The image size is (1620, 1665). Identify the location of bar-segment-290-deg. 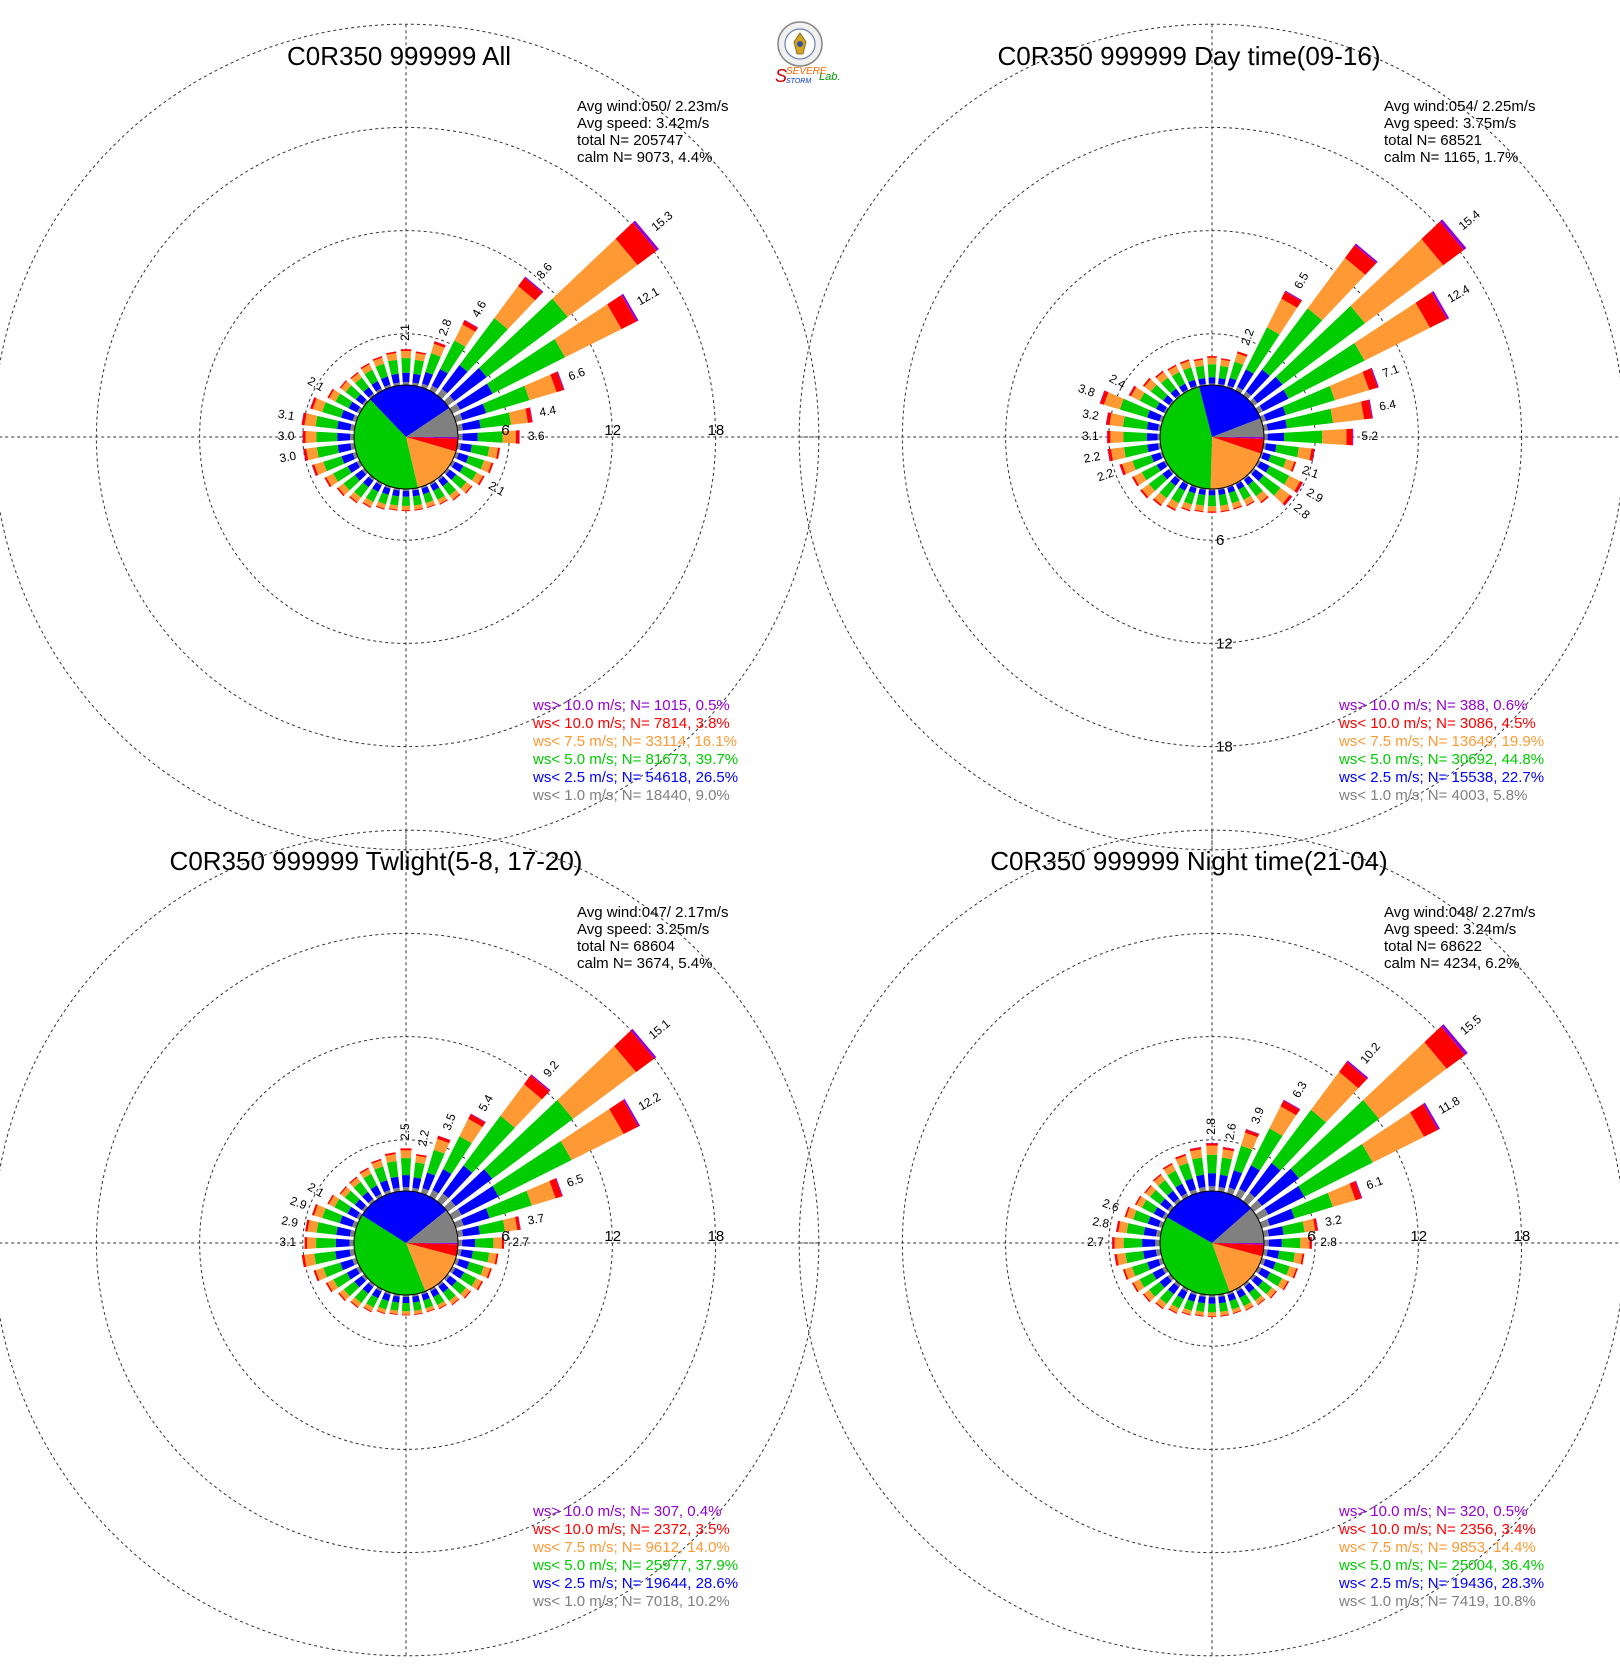
(332, 1215).